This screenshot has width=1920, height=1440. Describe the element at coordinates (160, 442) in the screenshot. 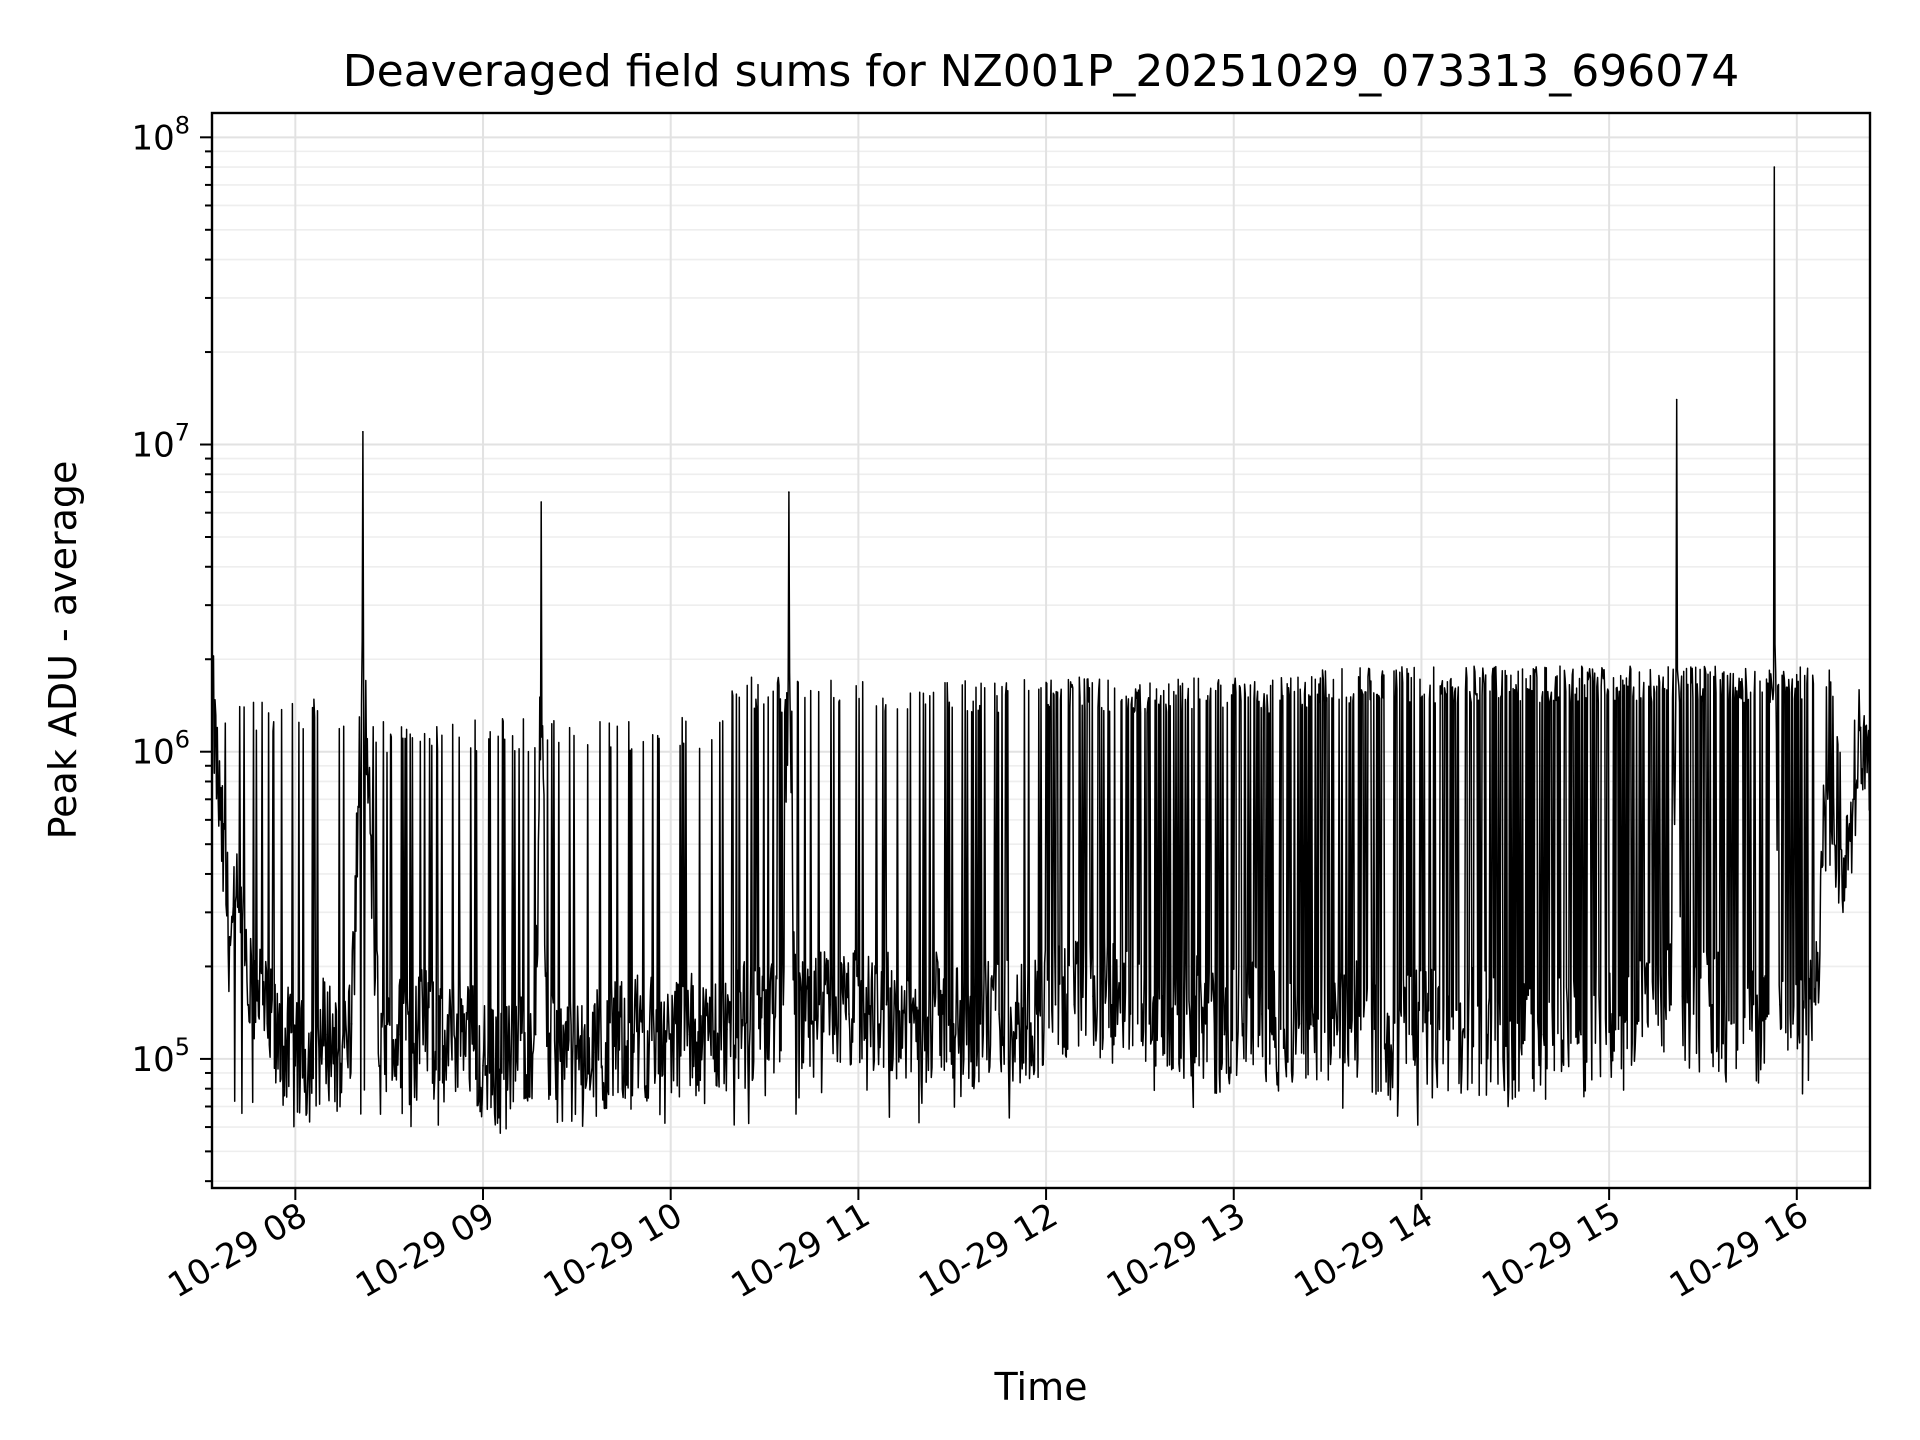

I see `y-tick-label: 10⁷` at that location.